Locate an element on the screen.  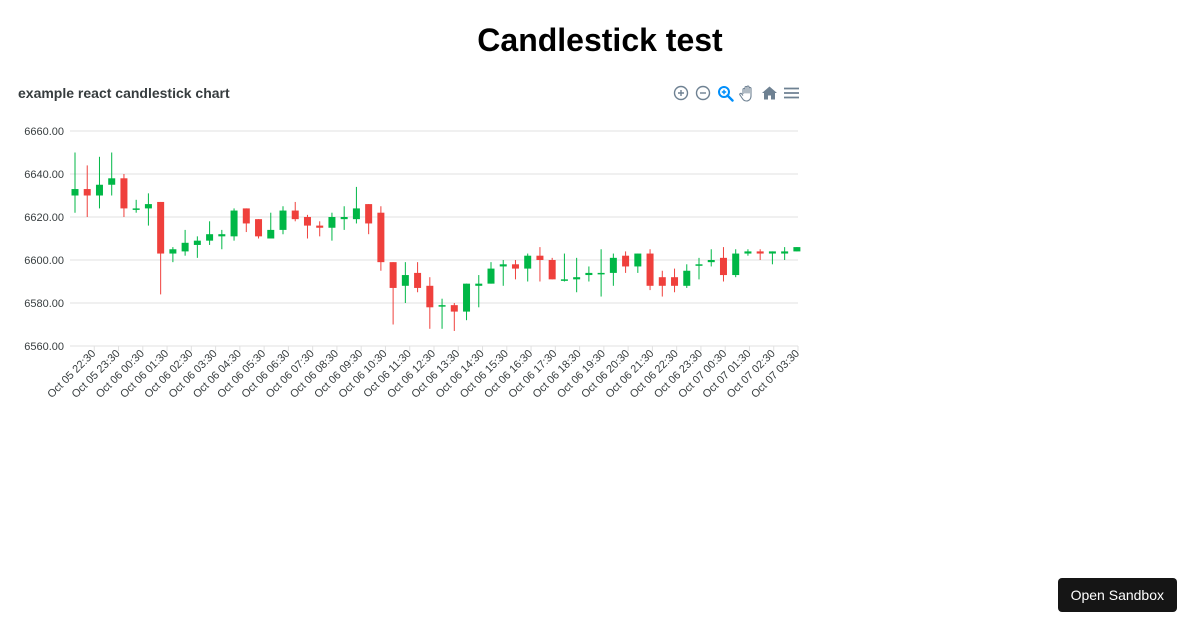
zoom-in-icon is located at coordinates (681, 93).